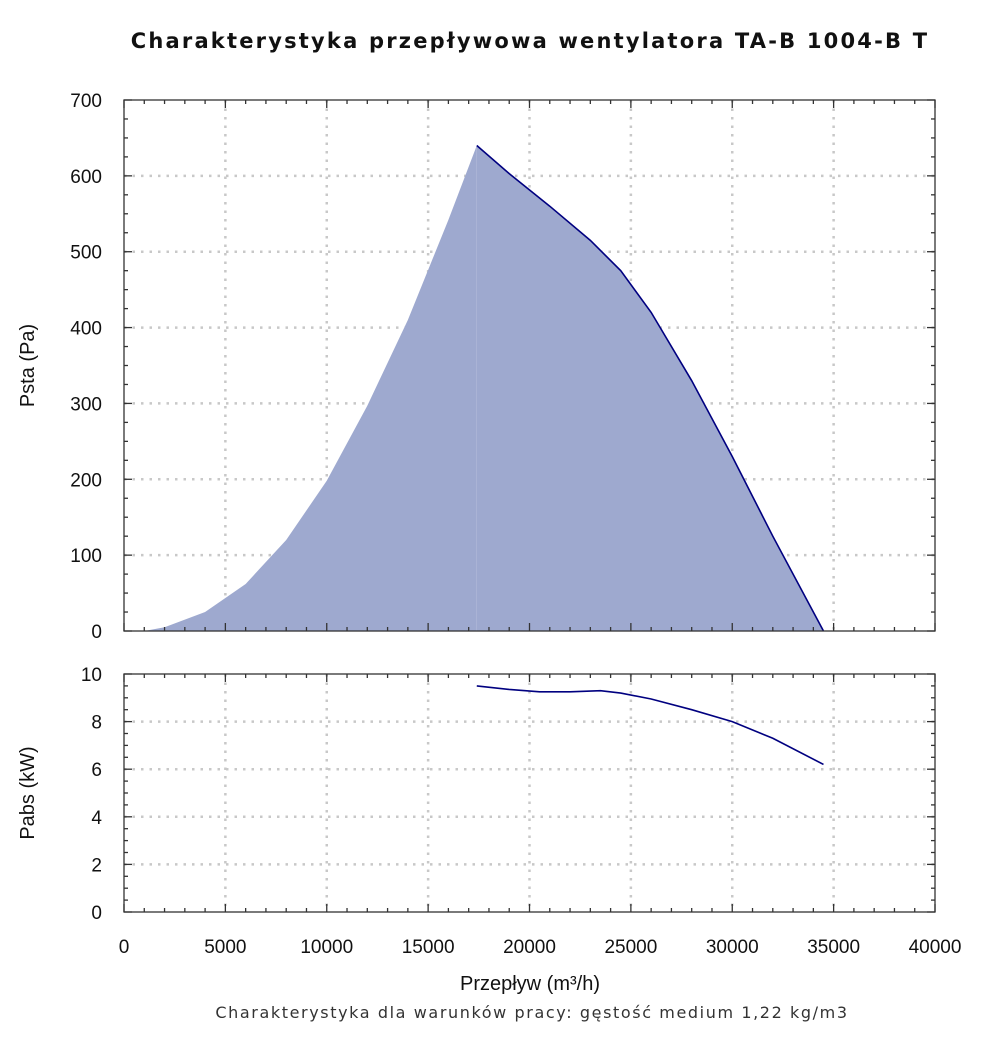 This screenshot has width=1000, height=1062. I want to click on pressure-y-tick-label: 500, so click(86, 253).